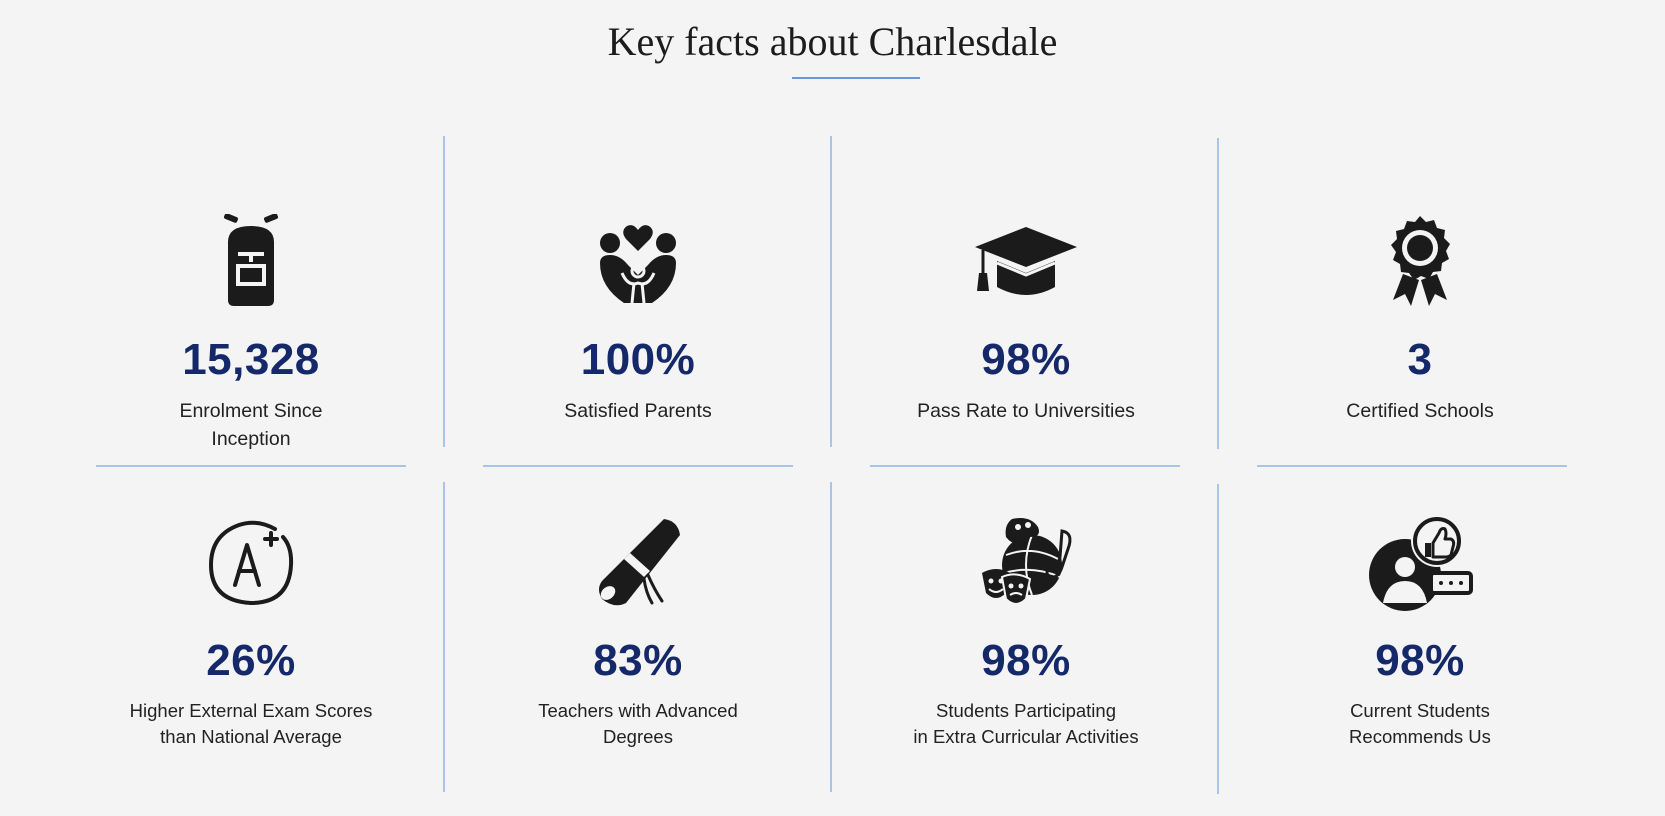 This screenshot has height=816, width=1665. Describe the element at coordinates (1026, 563) in the screenshot. I see `extracurricular-activities-icon` at that location.